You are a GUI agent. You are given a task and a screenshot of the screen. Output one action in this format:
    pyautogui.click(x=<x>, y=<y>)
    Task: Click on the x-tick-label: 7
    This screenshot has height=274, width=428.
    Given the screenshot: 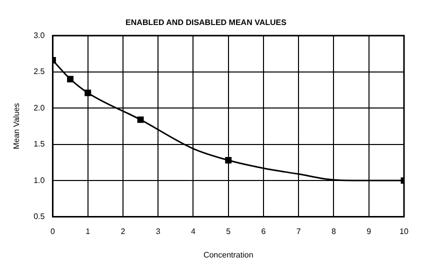 What is the action you would take?
    pyautogui.click(x=299, y=231)
    